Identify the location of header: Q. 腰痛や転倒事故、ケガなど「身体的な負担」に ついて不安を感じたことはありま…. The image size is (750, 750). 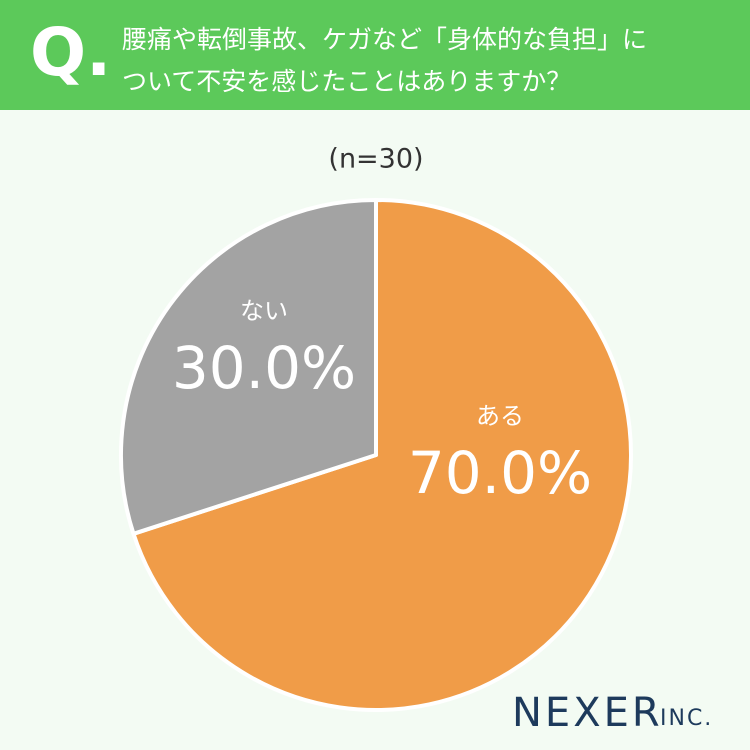
(375, 55).